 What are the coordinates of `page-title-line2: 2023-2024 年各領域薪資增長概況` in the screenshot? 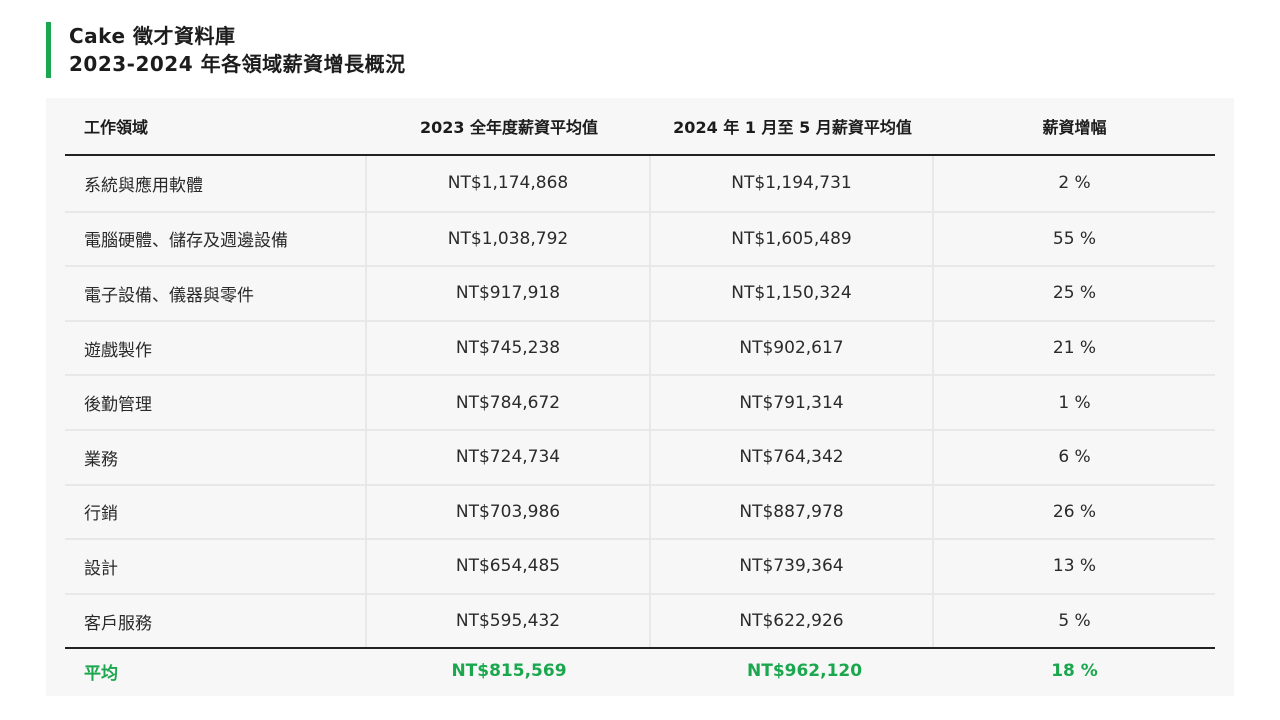 It's located at (237, 64).